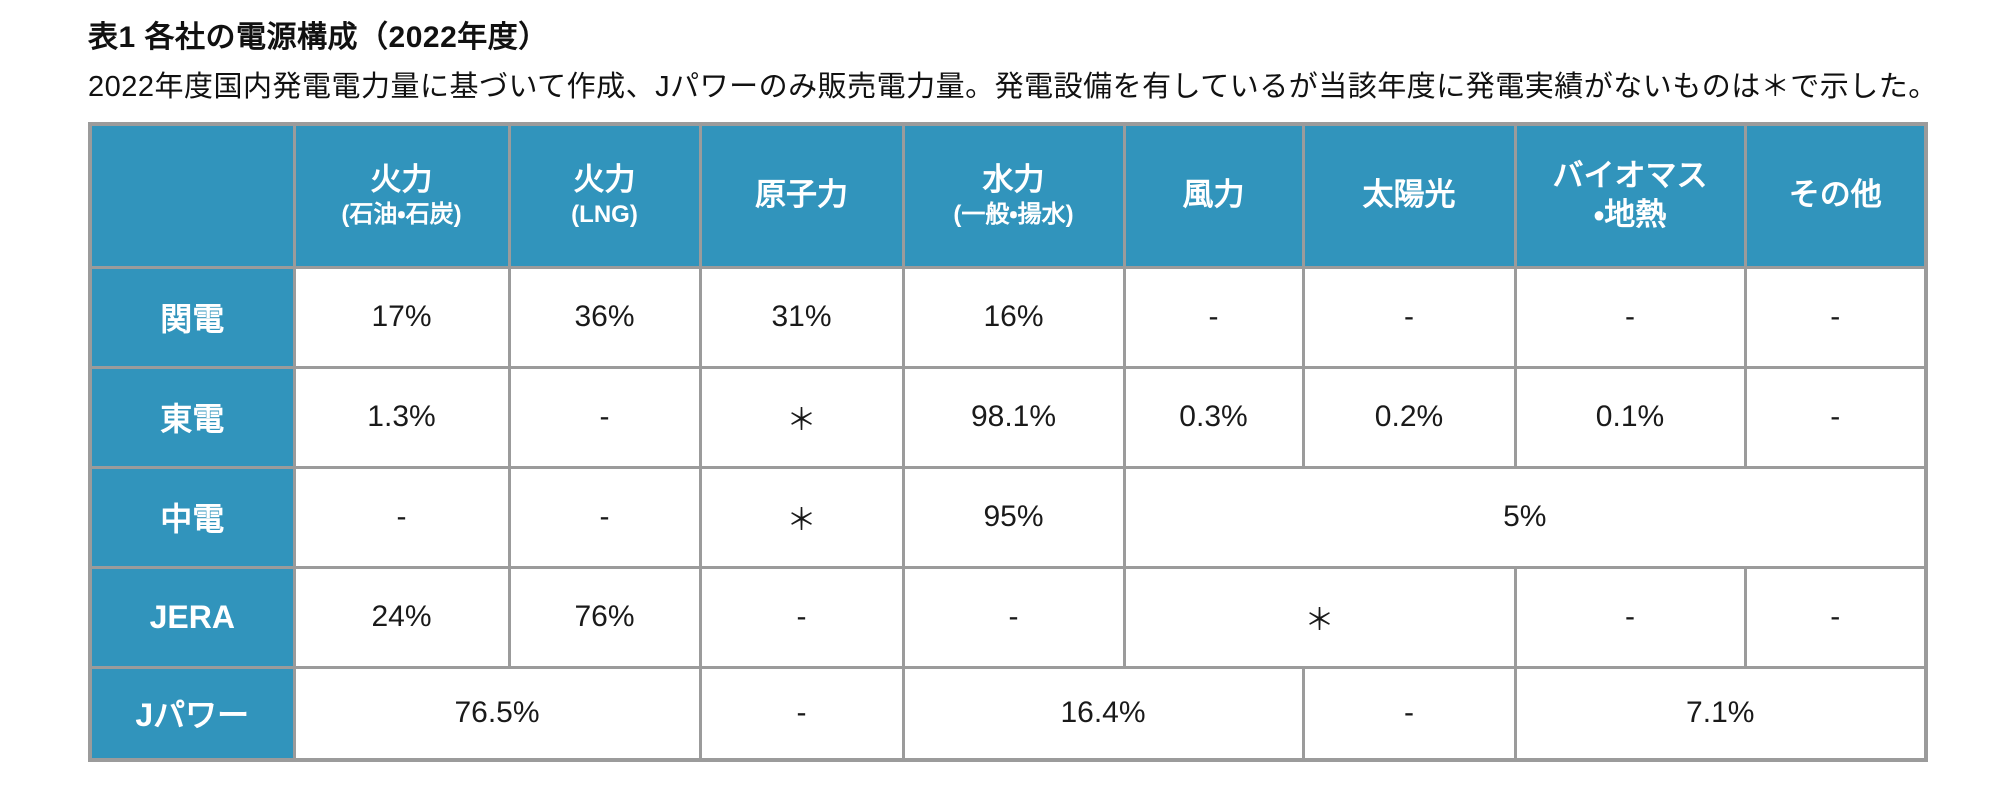 This screenshot has width=2016, height=808. What do you see at coordinates (192, 317) in the screenshot?
I see `row-header-kanden: 関電` at bounding box center [192, 317].